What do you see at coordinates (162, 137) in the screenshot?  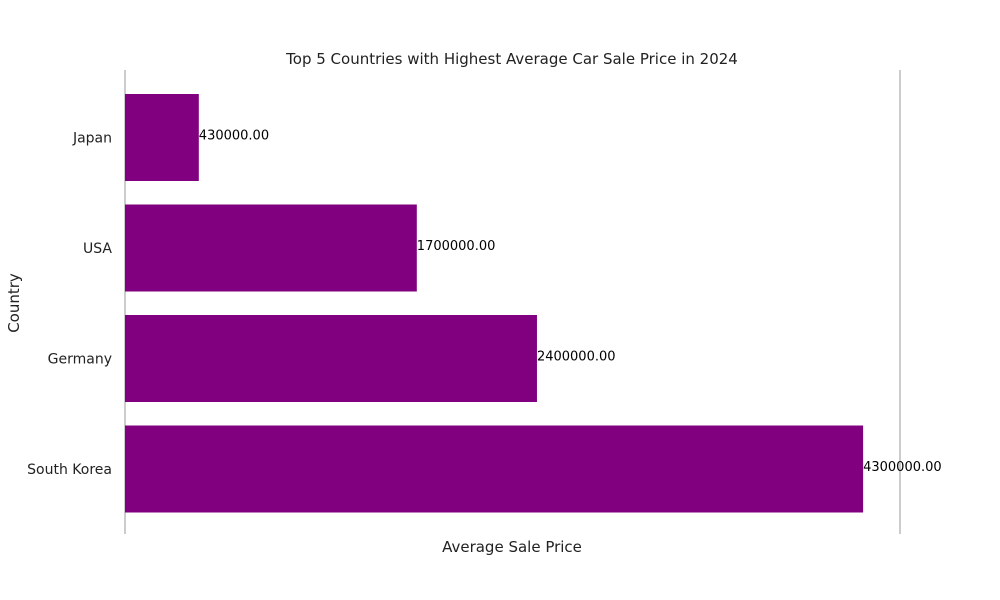 I see `bar-japan` at bounding box center [162, 137].